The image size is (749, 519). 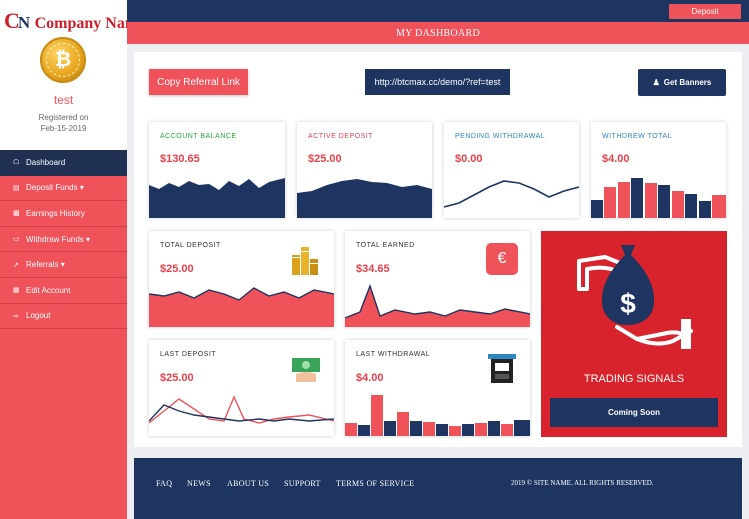 What do you see at coordinates (63, 317) in the screenshot?
I see `sidebar-item-logout: ⇨ Logout` at bounding box center [63, 317].